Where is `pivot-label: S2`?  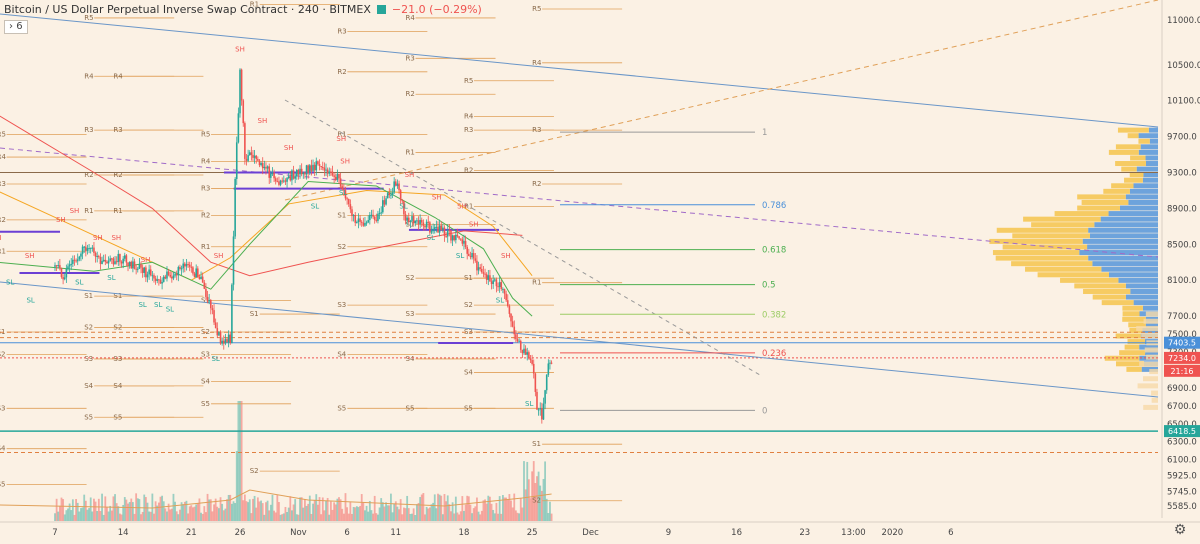
pivot-label: S2 is located at coordinates (88, 328).